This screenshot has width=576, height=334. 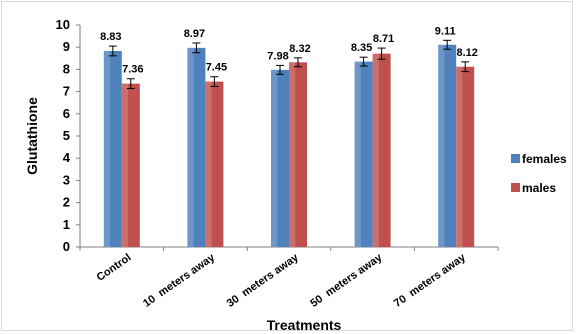 What do you see at coordinates (66, 224) in the screenshot?
I see `y-tick-label: 1` at bounding box center [66, 224].